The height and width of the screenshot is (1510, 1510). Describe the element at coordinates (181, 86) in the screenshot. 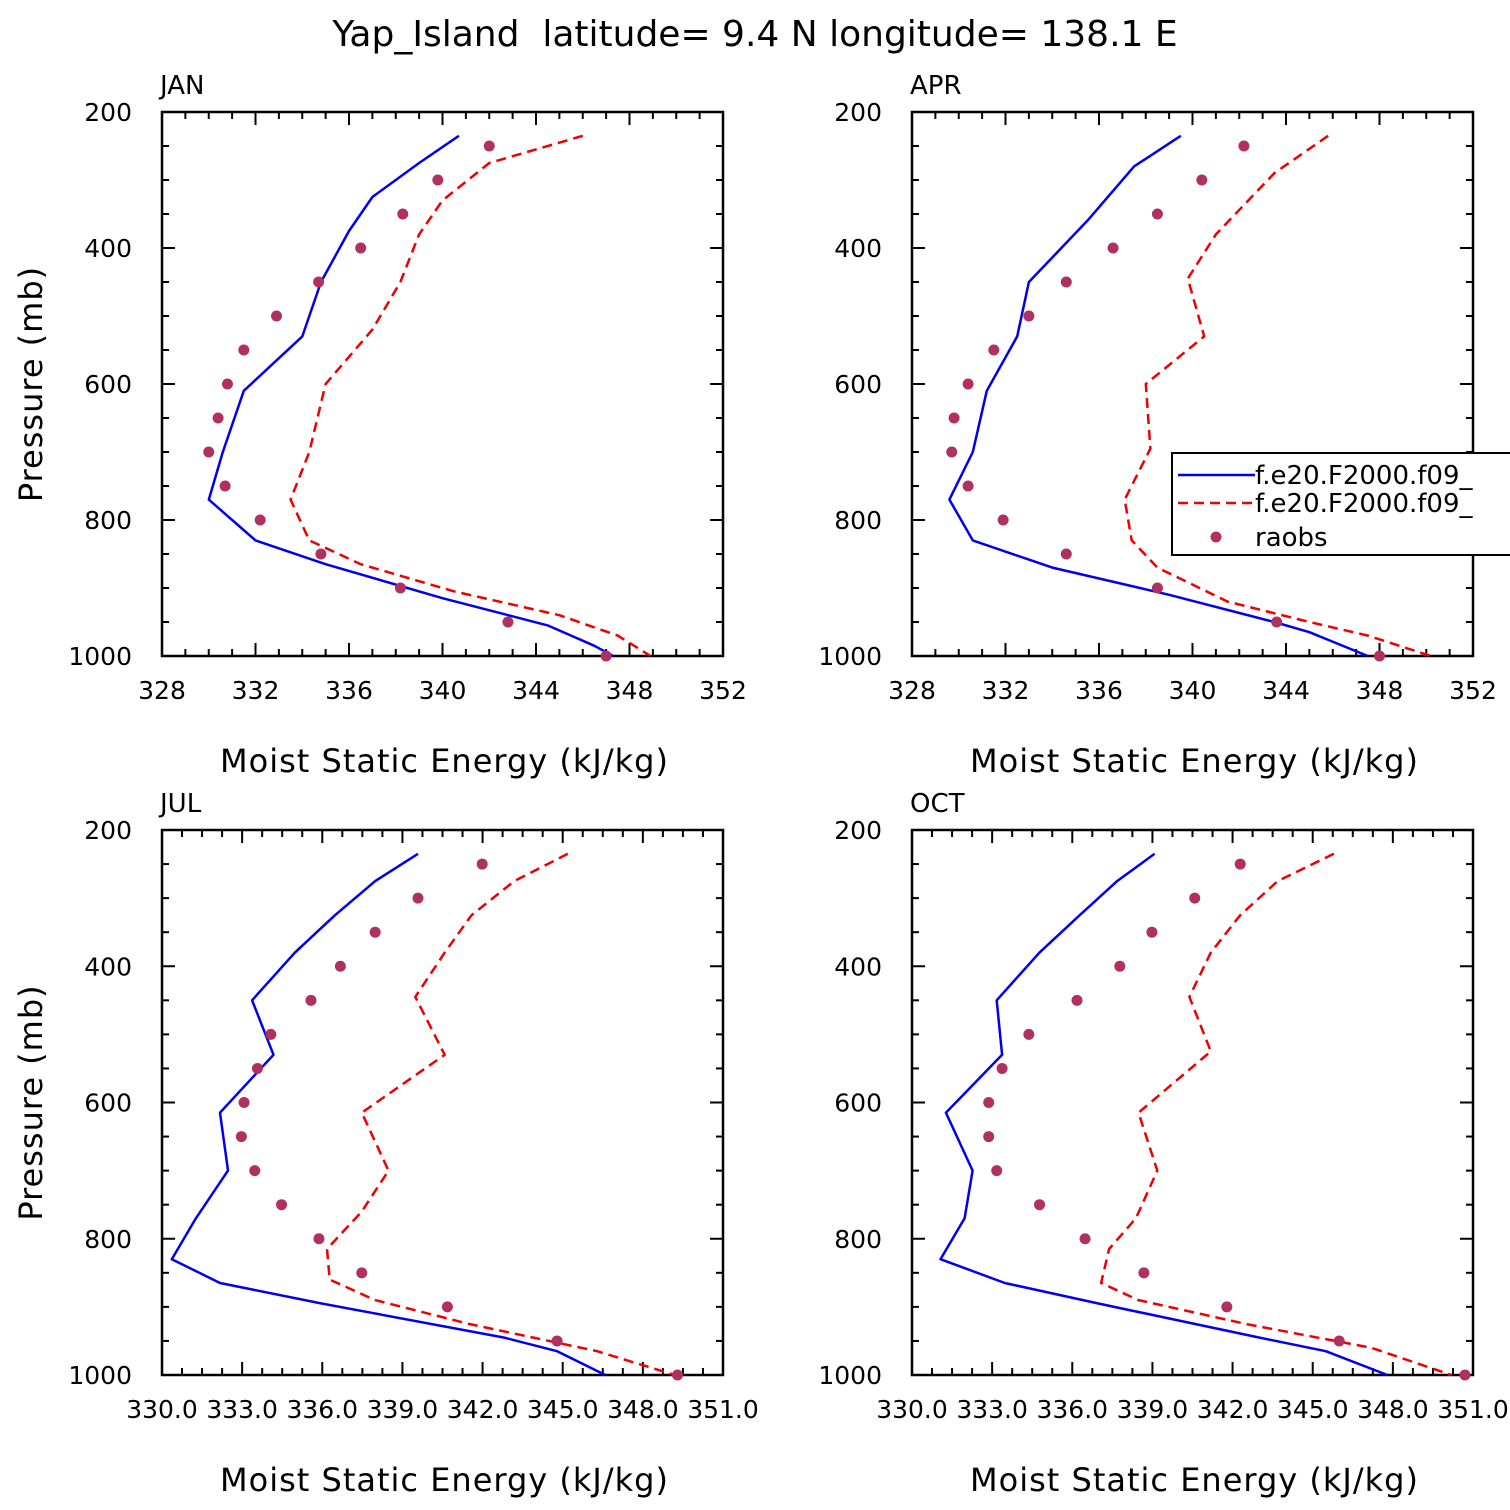

I see `panel-label: JAN` at that location.